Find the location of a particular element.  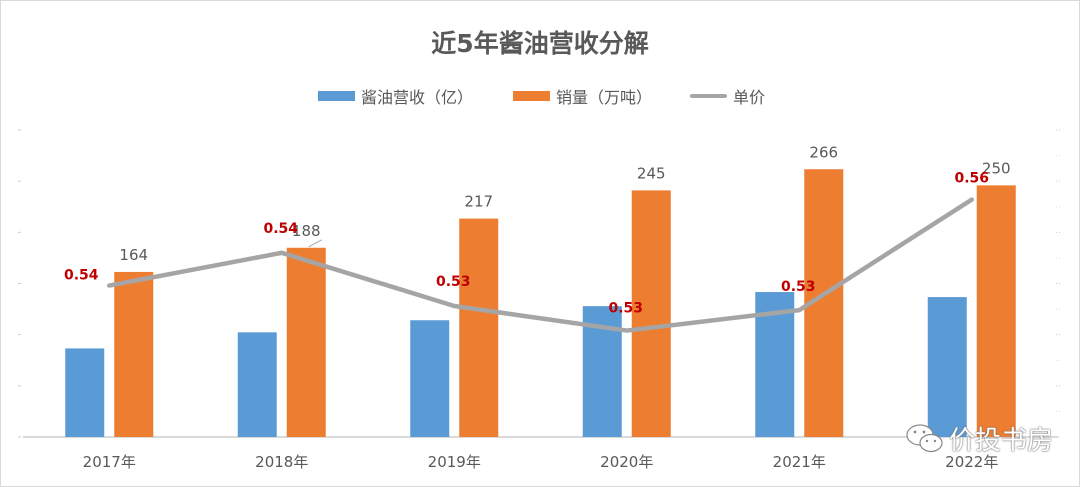

x-tick-label: 2017年 is located at coordinates (109, 462).